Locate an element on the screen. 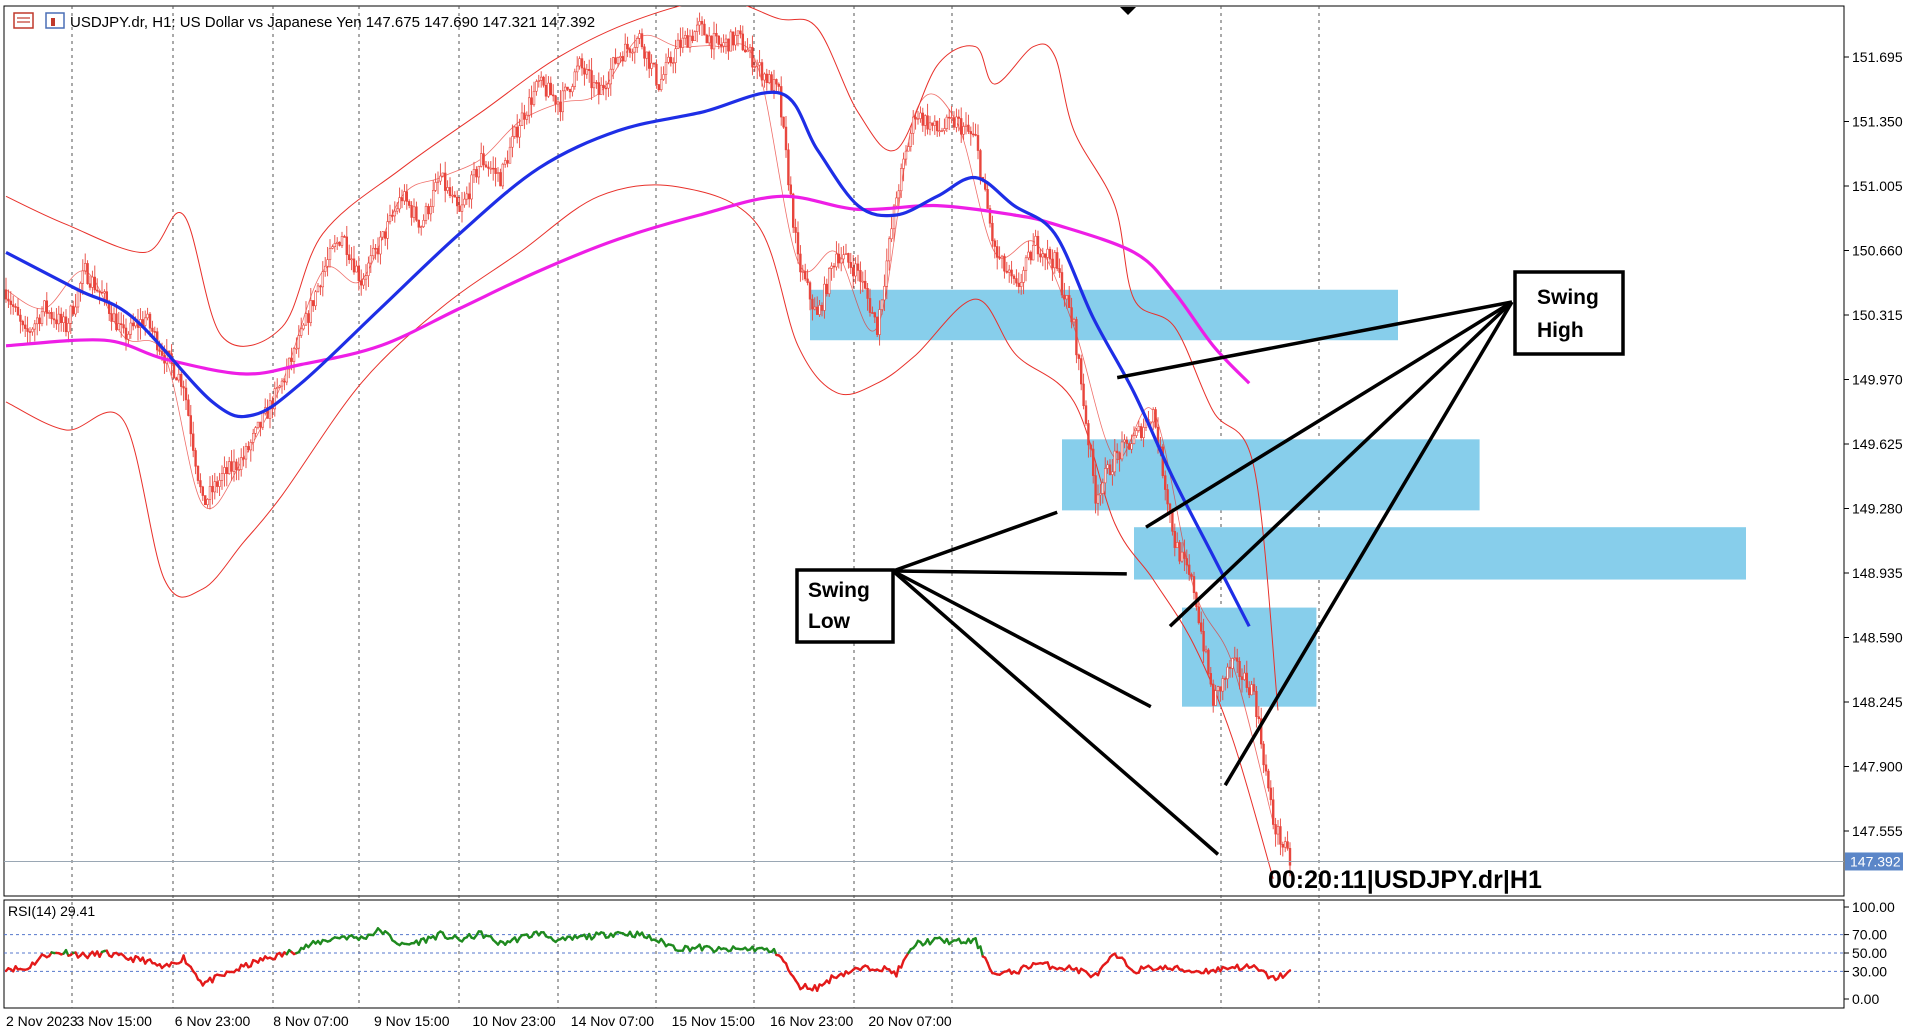 This screenshot has height=1032, width=1920. swing-high-label-line1: Swing is located at coordinates (1568, 297).